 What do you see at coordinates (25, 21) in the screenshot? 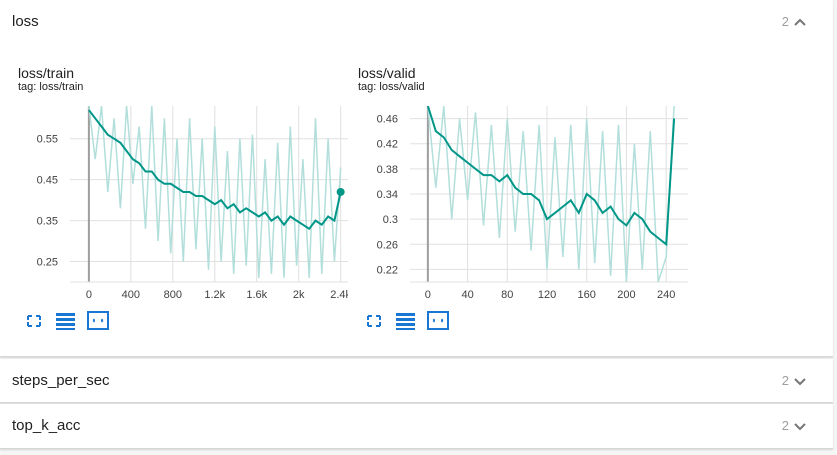
I see `pane-title: loss` at bounding box center [25, 21].